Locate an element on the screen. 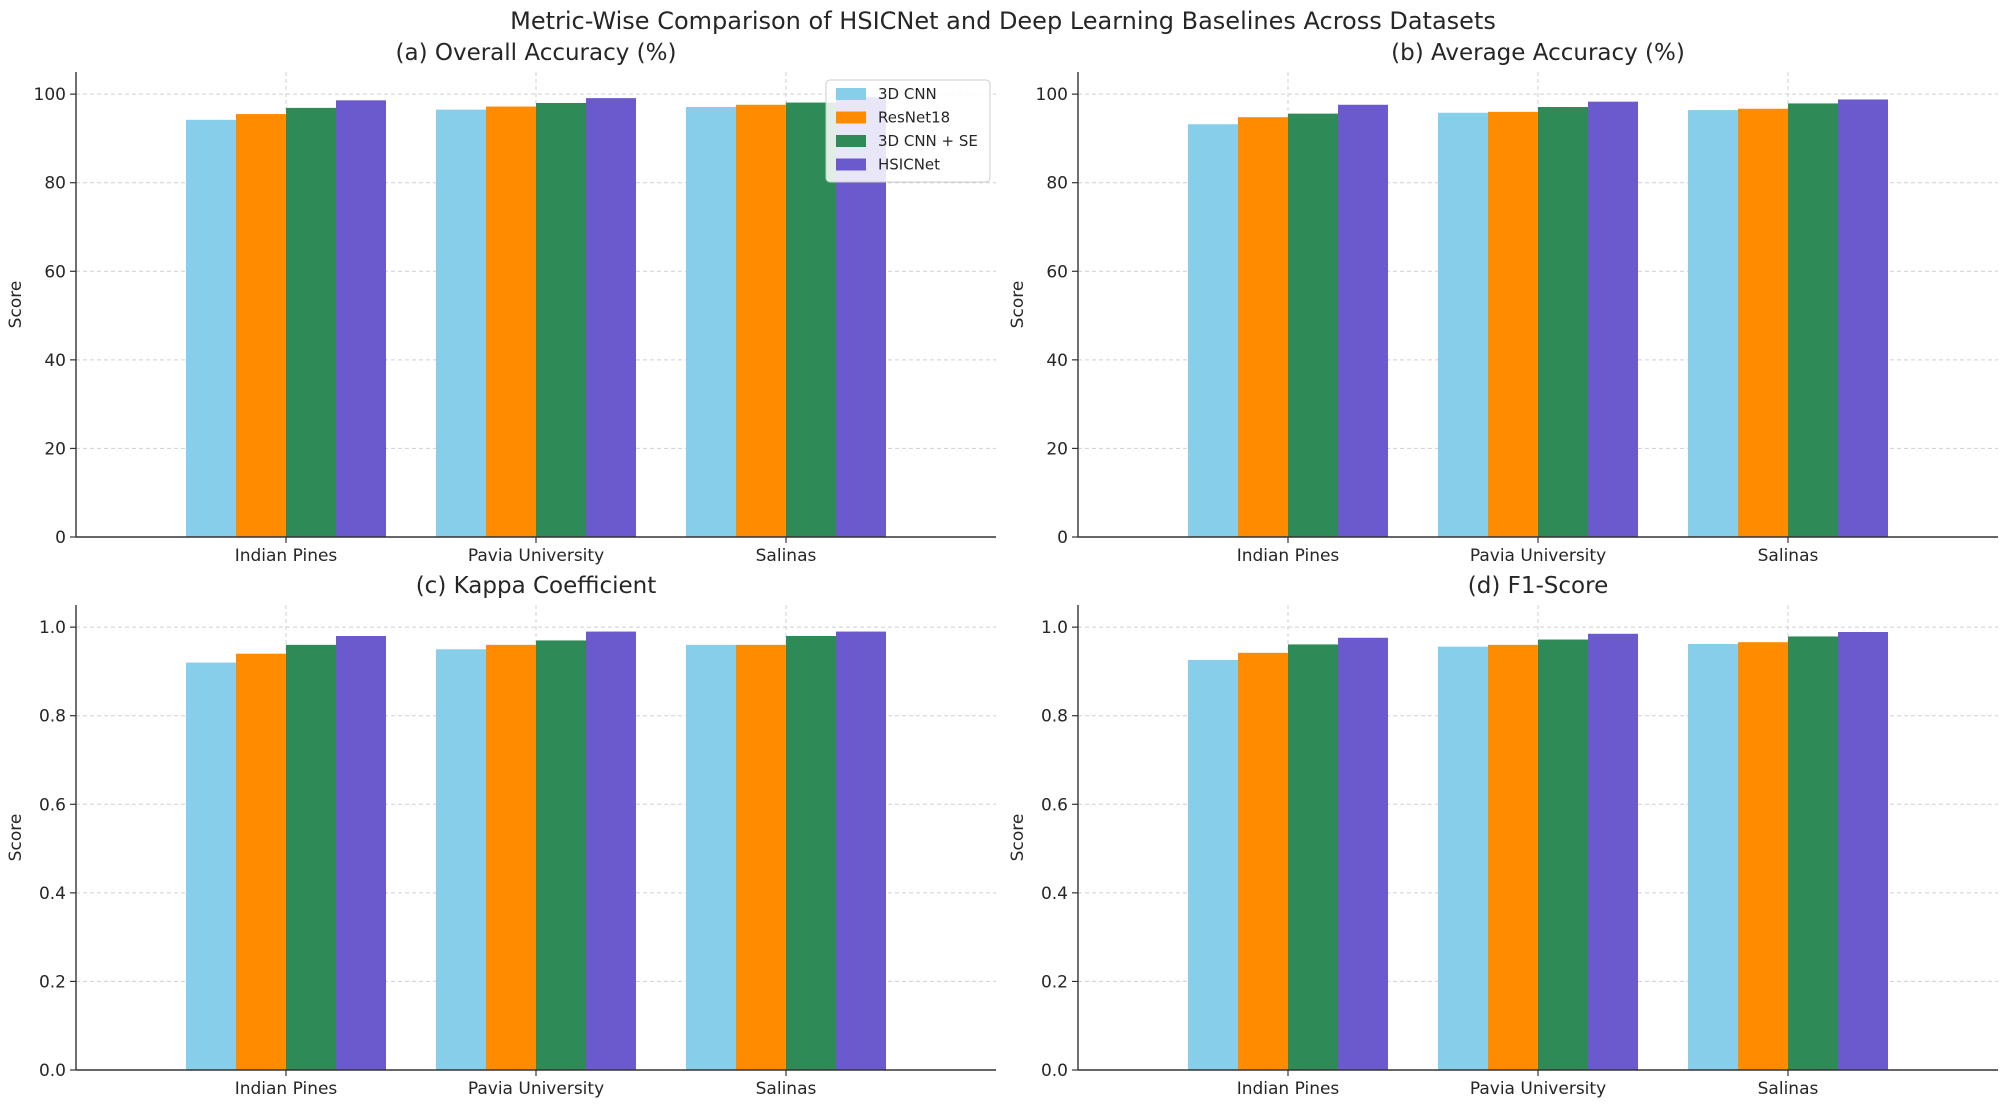  chart-title: (d) F1-Score is located at coordinates (1538, 586).